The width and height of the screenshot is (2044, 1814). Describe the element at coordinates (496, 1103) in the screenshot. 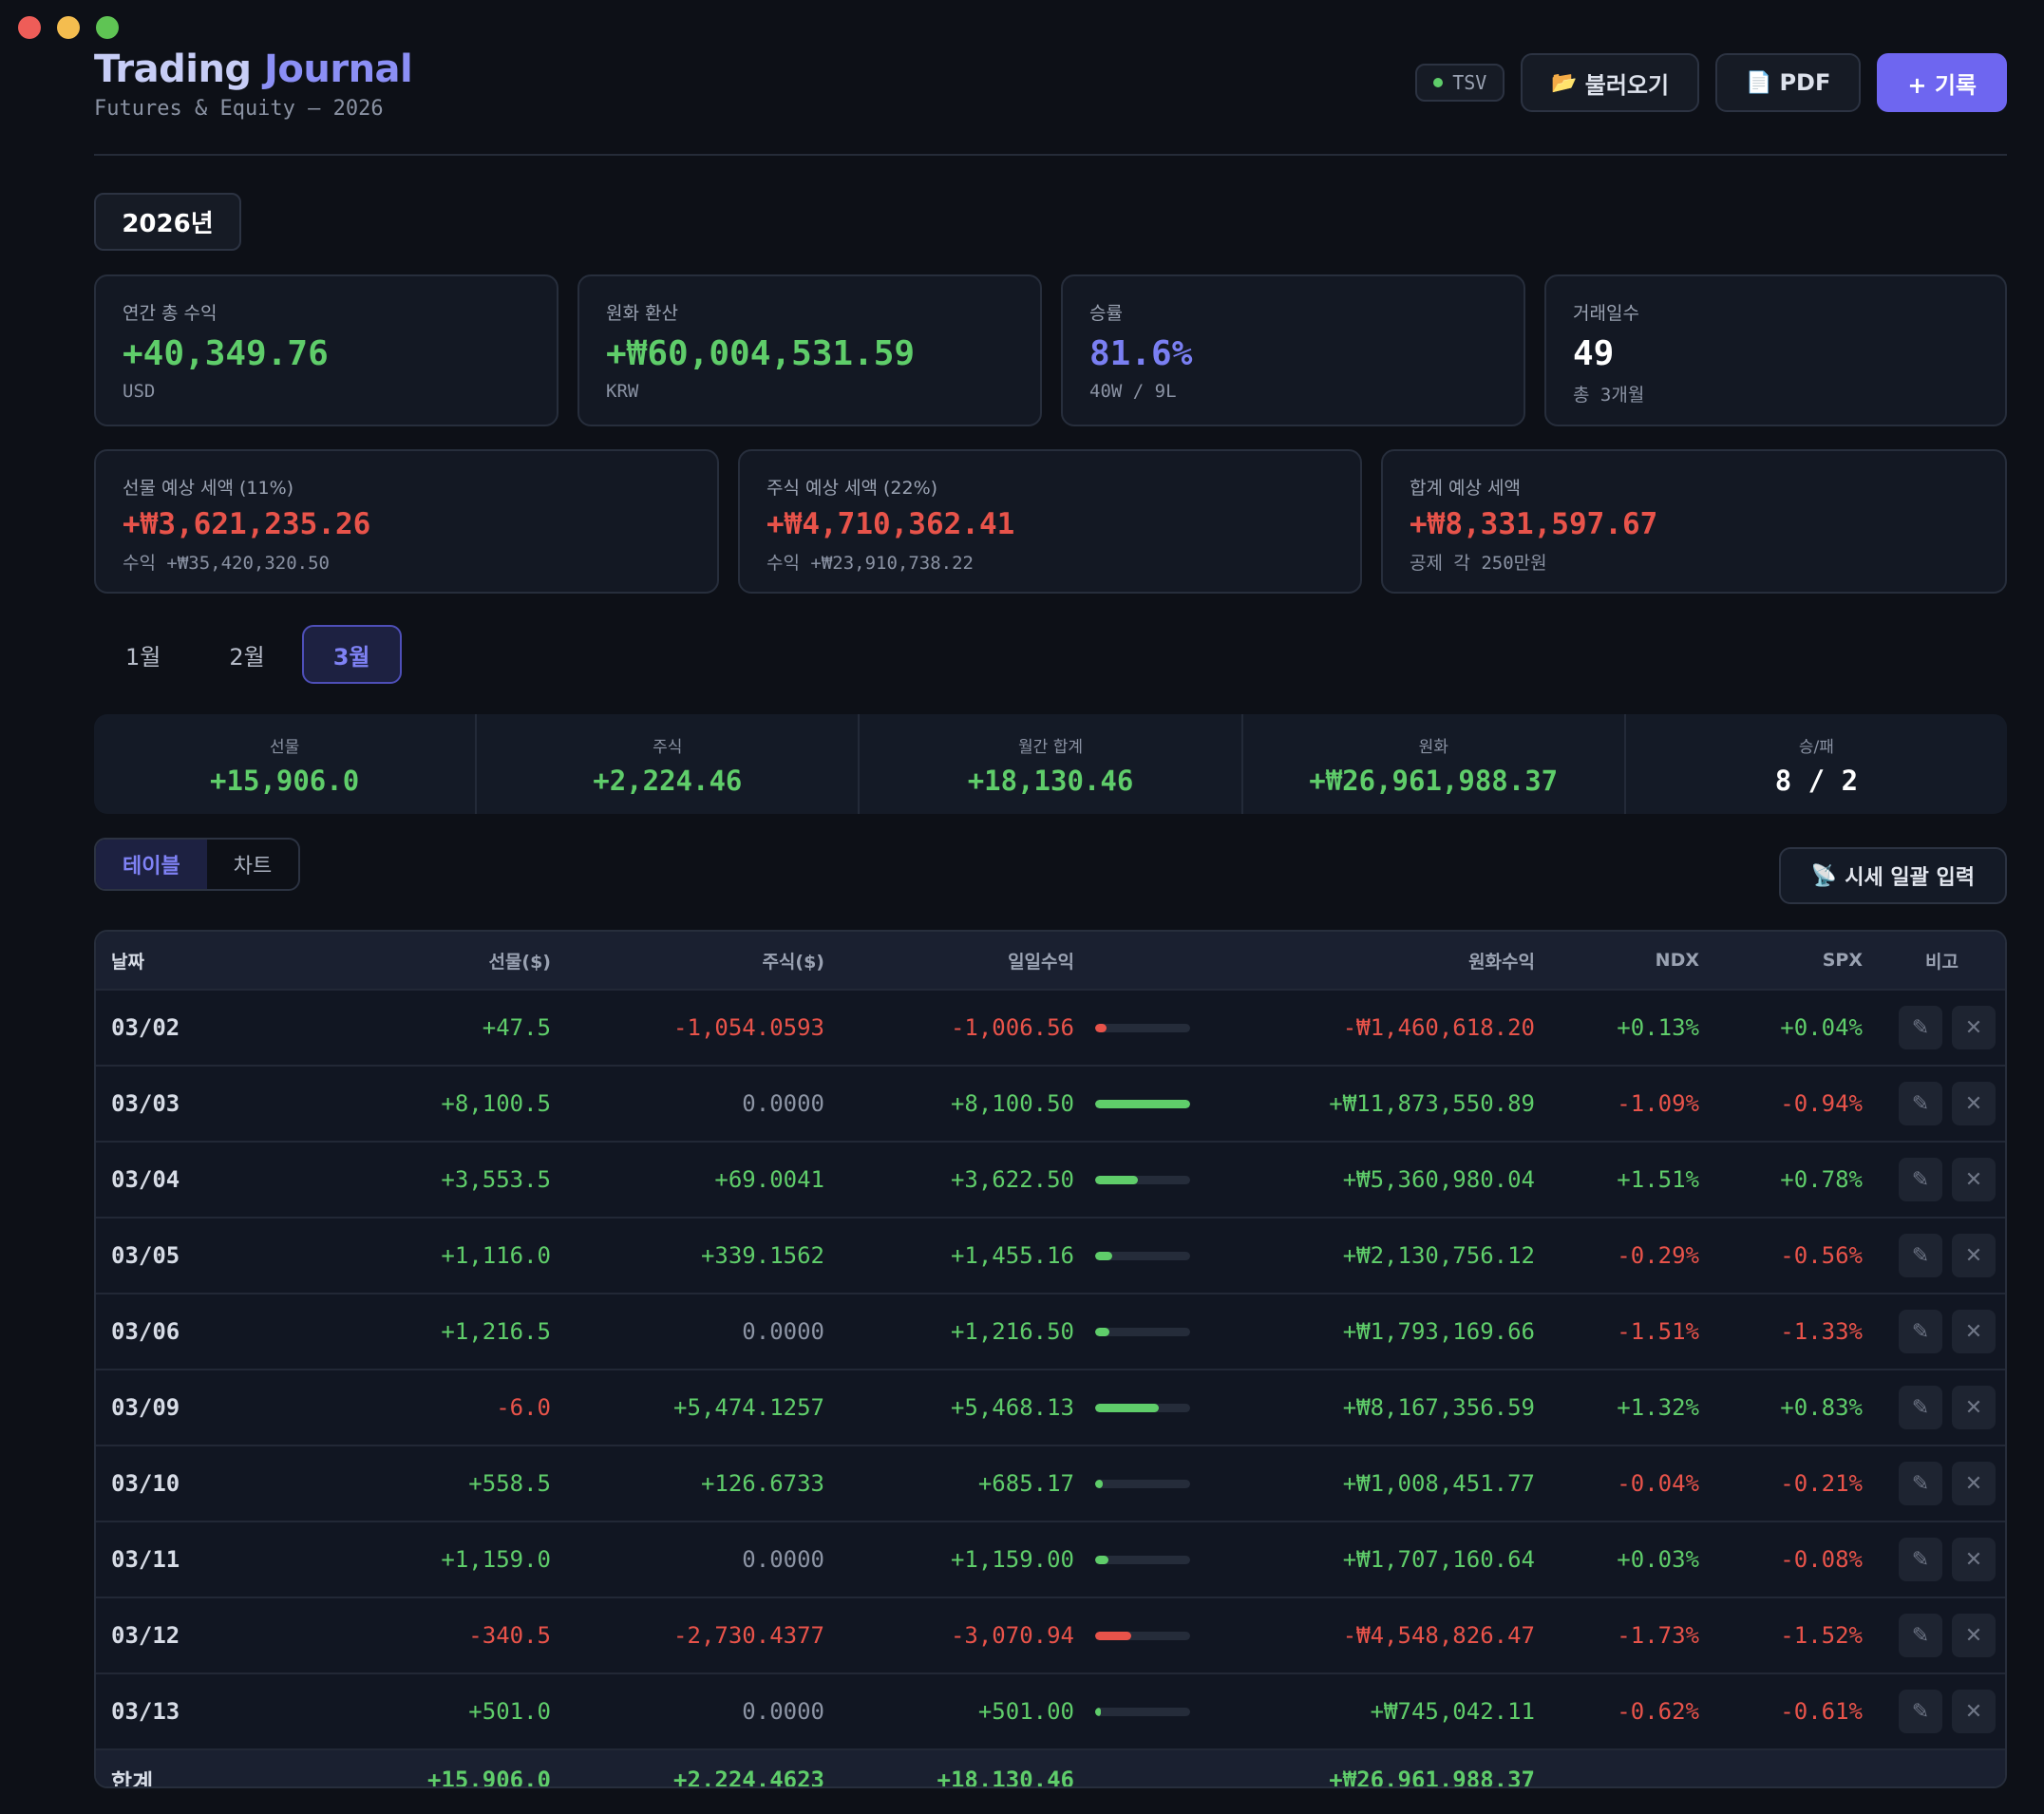

I see `cell-futures: +8,100.5` at that location.